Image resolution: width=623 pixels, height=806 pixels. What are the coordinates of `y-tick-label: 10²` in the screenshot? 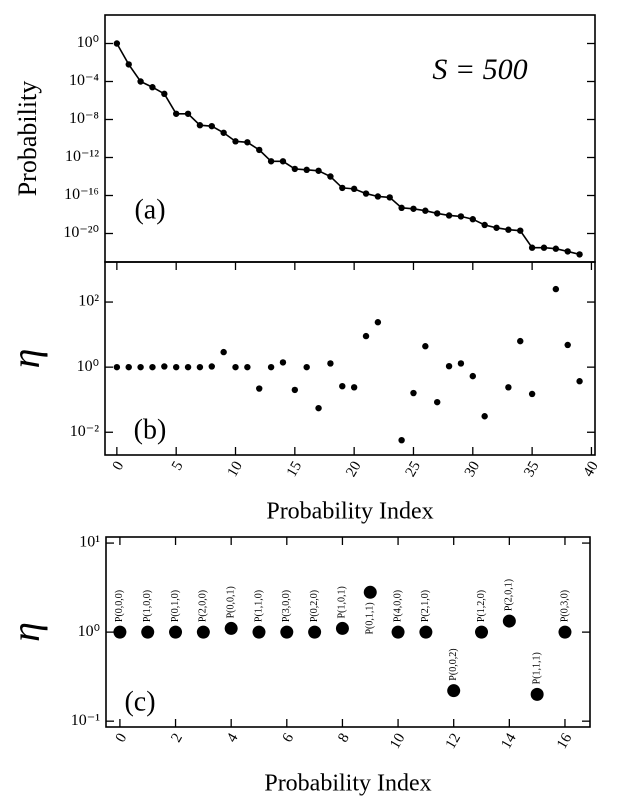 It's located at (88, 301).